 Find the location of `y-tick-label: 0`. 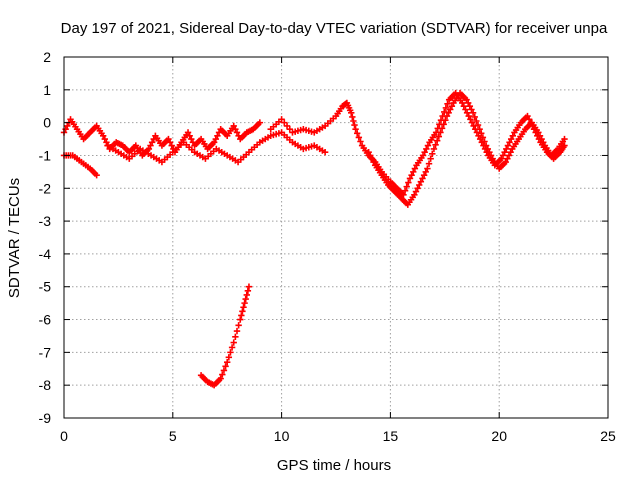

y-tick-label: 0 is located at coordinates (47, 123).